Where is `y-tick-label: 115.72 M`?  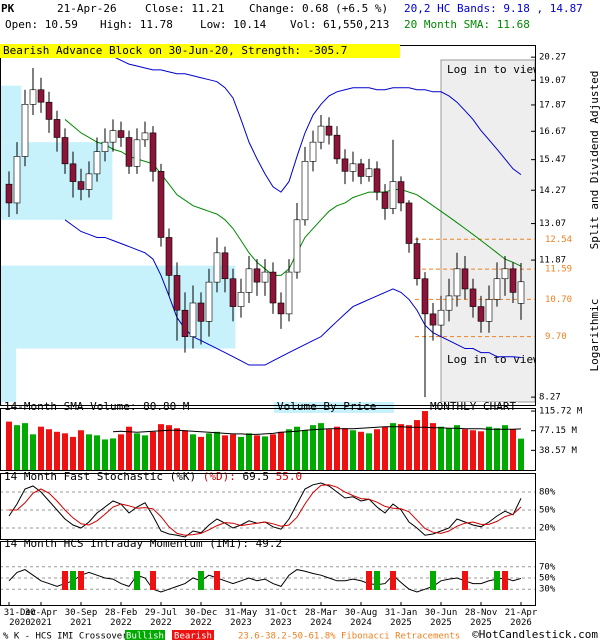 y-tick-label: 115.72 M is located at coordinates (561, 412).